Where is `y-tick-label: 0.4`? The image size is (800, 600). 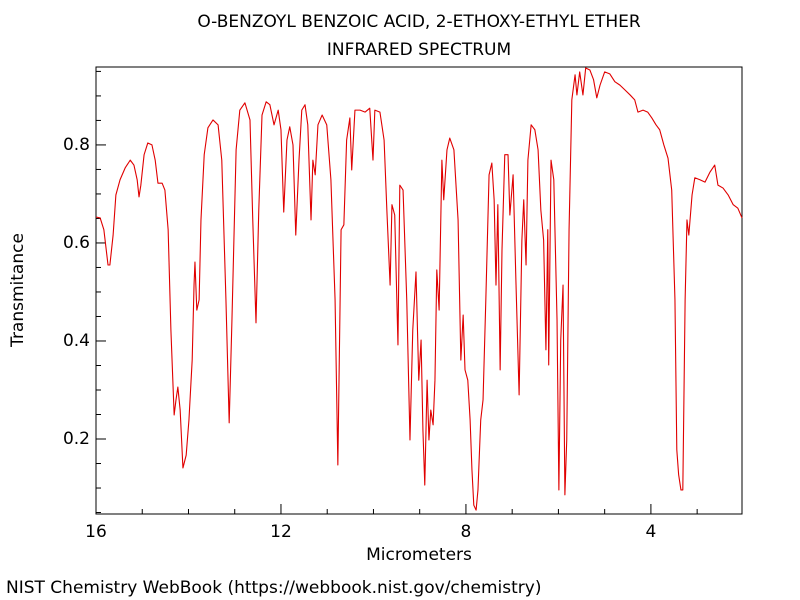 y-tick-label: 0.4 is located at coordinates (76, 341).